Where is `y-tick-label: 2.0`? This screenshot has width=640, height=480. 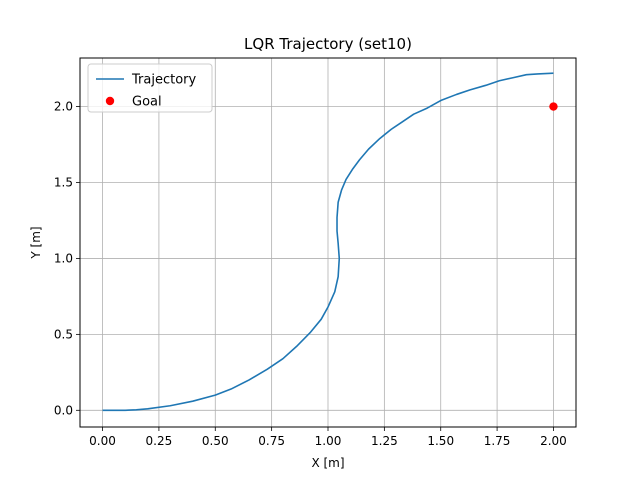
y-tick-label: 2.0 is located at coordinates (63, 107).